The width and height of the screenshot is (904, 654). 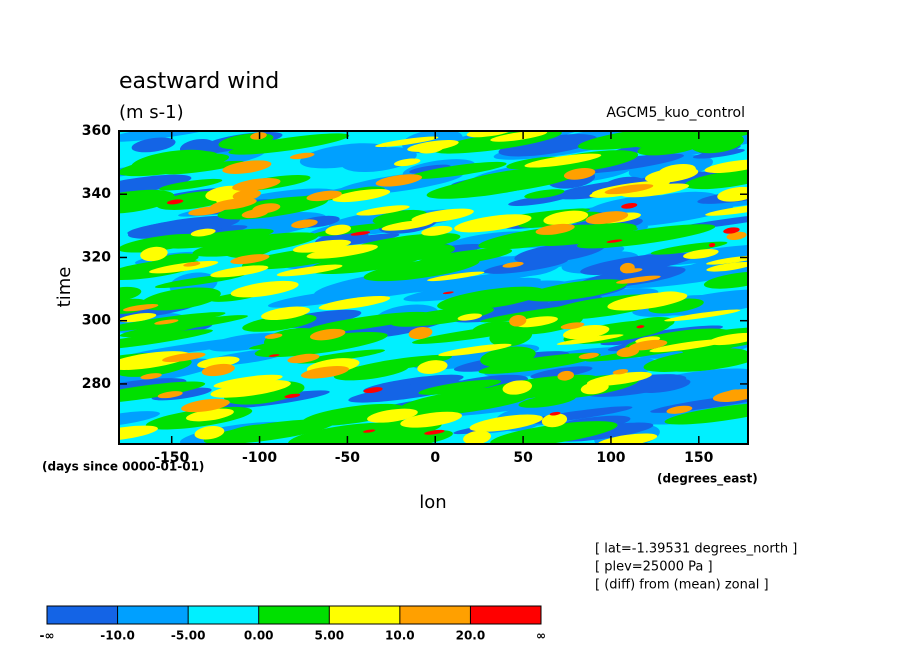 I want to click on x-units: (degrees_east), so click(x=707, y=479).